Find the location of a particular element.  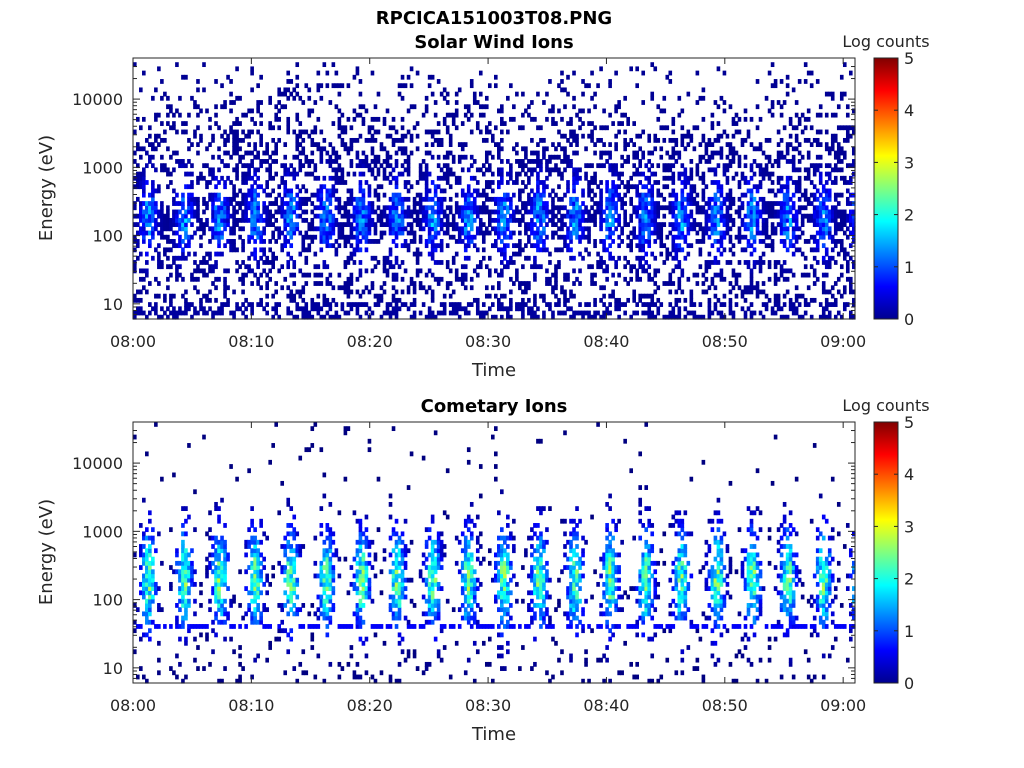

y-tick-label: 1000 is located at coordinates (102, 167).